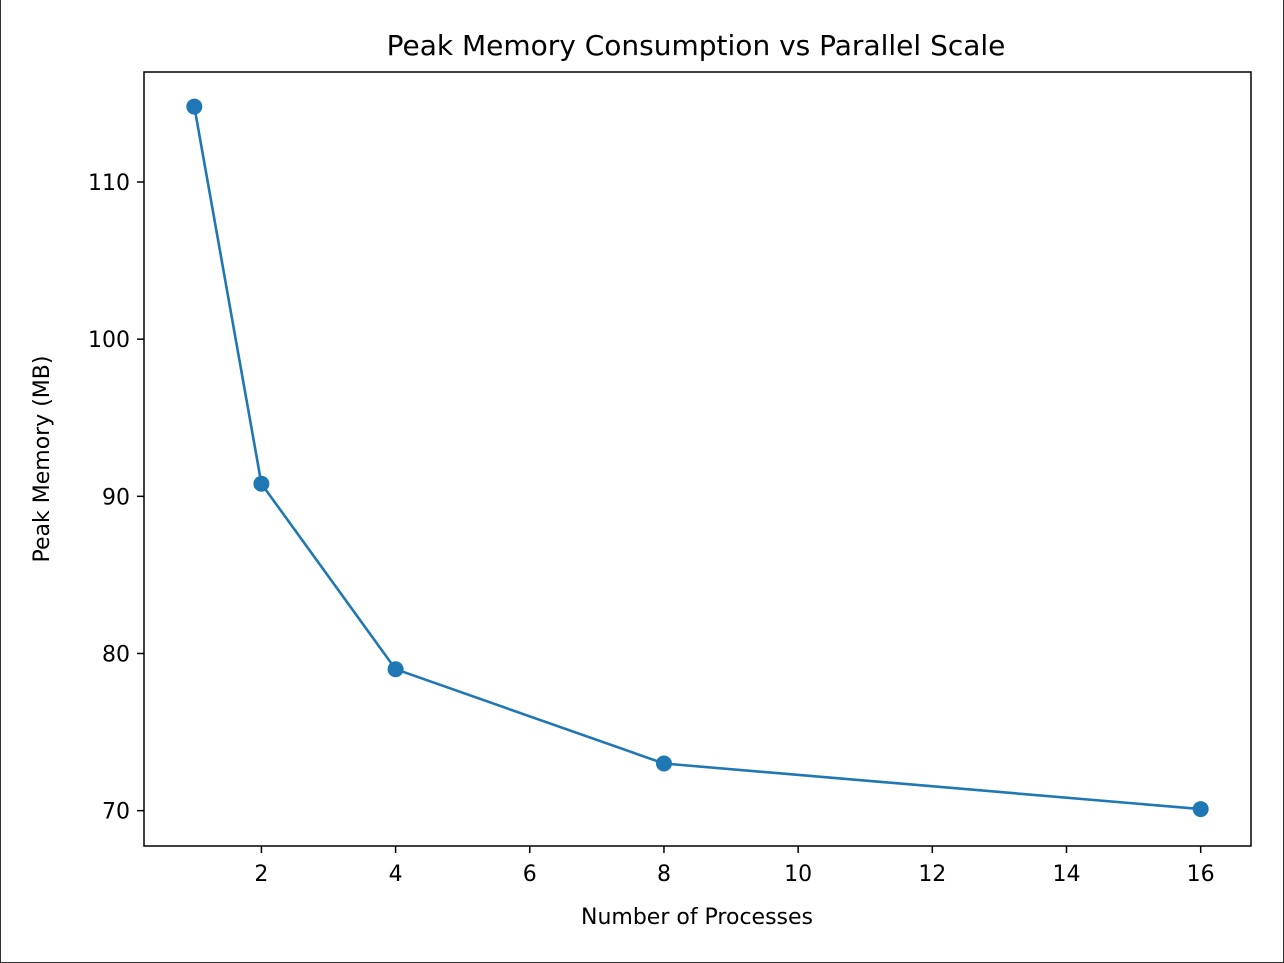 The image size is (1284, 963). I want to click on x-tick-label: 10, so click(798, 874).